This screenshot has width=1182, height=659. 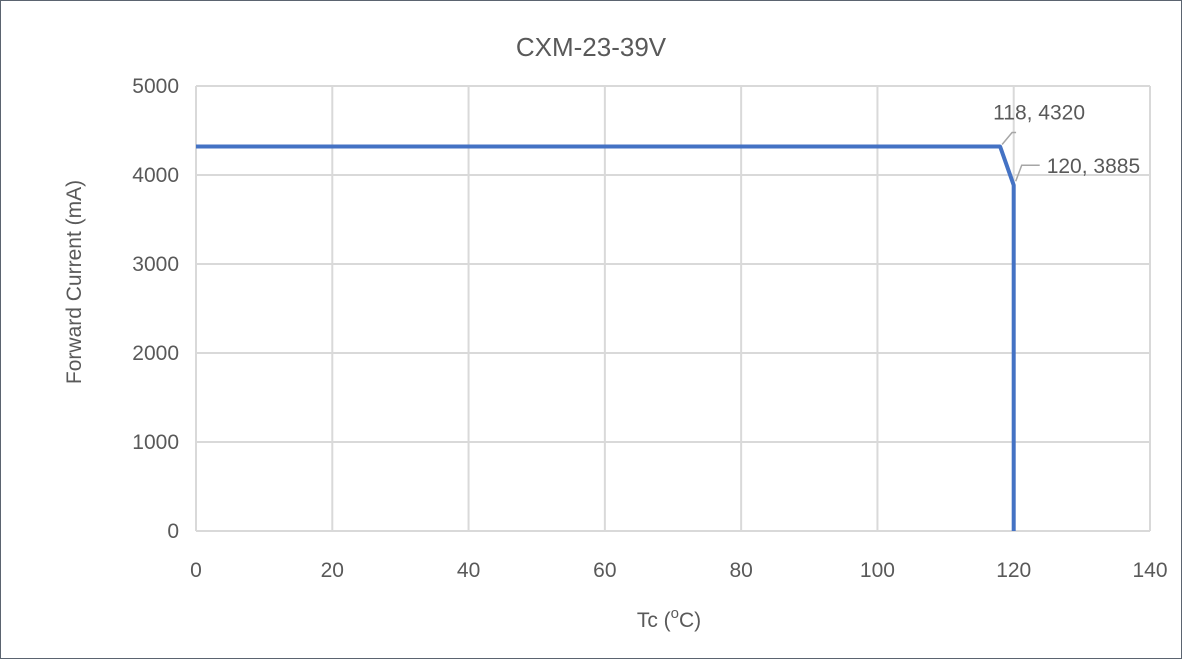 I want to click on y-tick-label: 4000, so click(x=155, y=175).